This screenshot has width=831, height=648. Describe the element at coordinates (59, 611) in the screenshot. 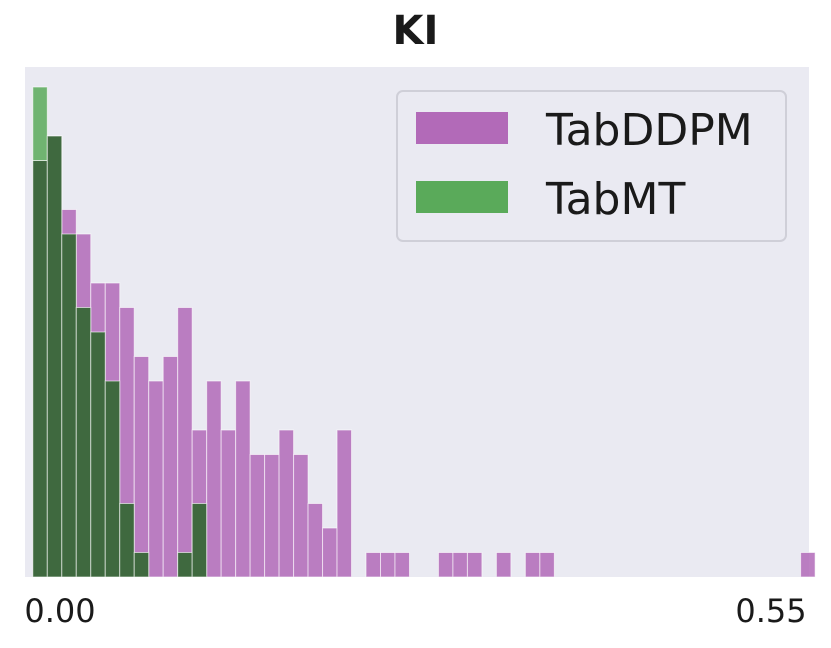

I see `x-tick-label-min: 0.00` at that location.